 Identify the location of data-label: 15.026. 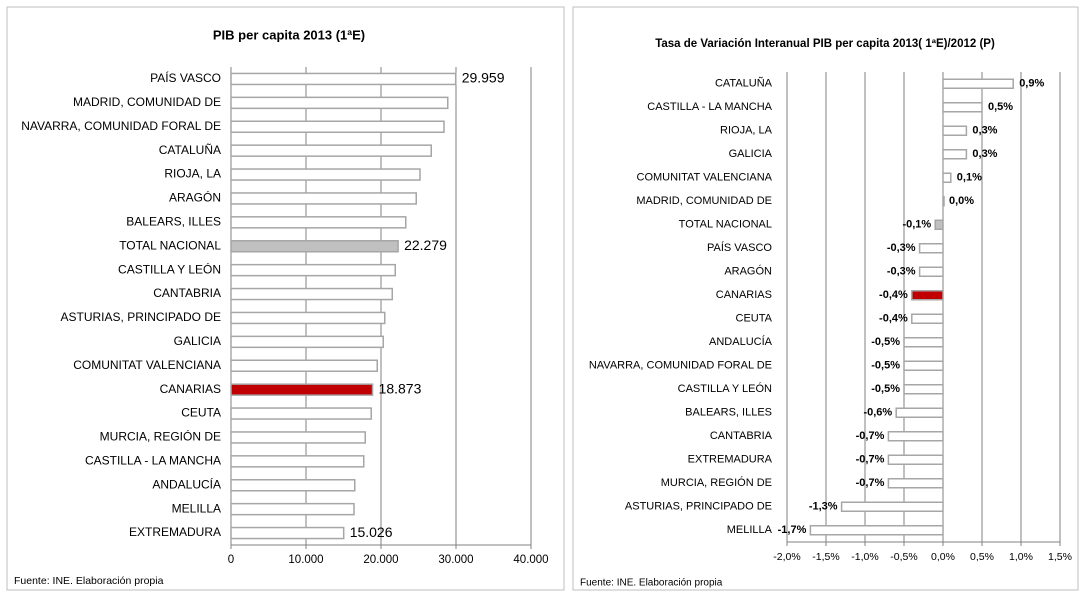
(371, 532).